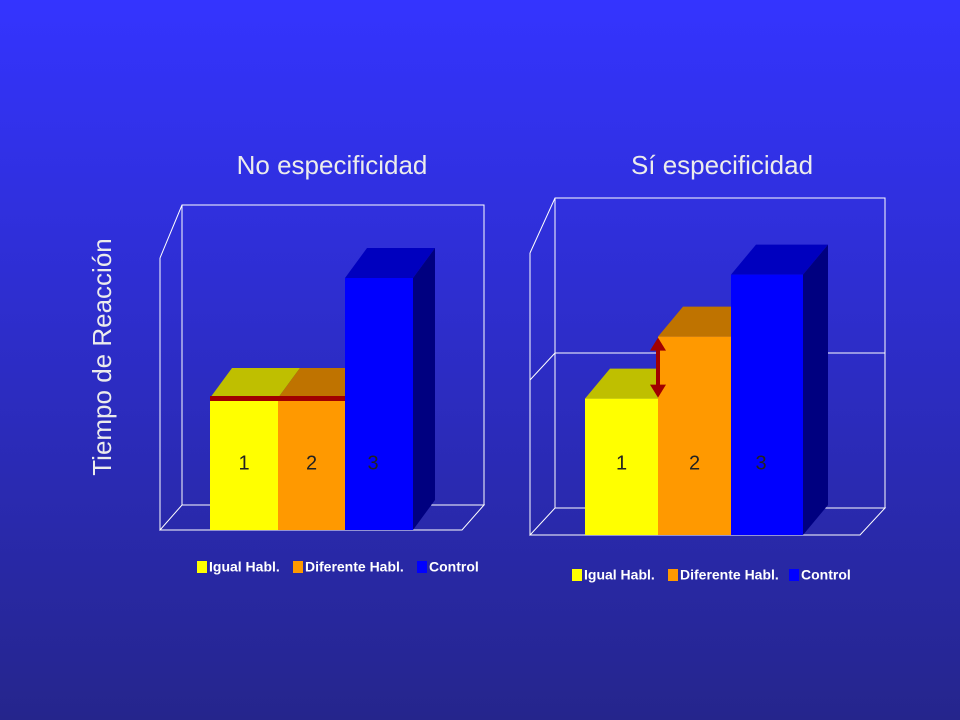 This screenshot has width=960, height=720. Describe the element at coordinates (332, 165) in the screenshot. I see `chart-title: No especificidad` at that location.